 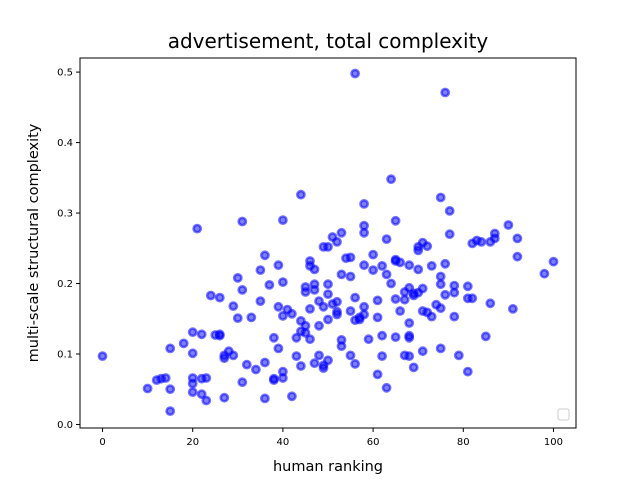 What do you see at coordinates (283, 442) in the screenshot?
I see `x-tick-label: 40` at bounding box center [283, 442].